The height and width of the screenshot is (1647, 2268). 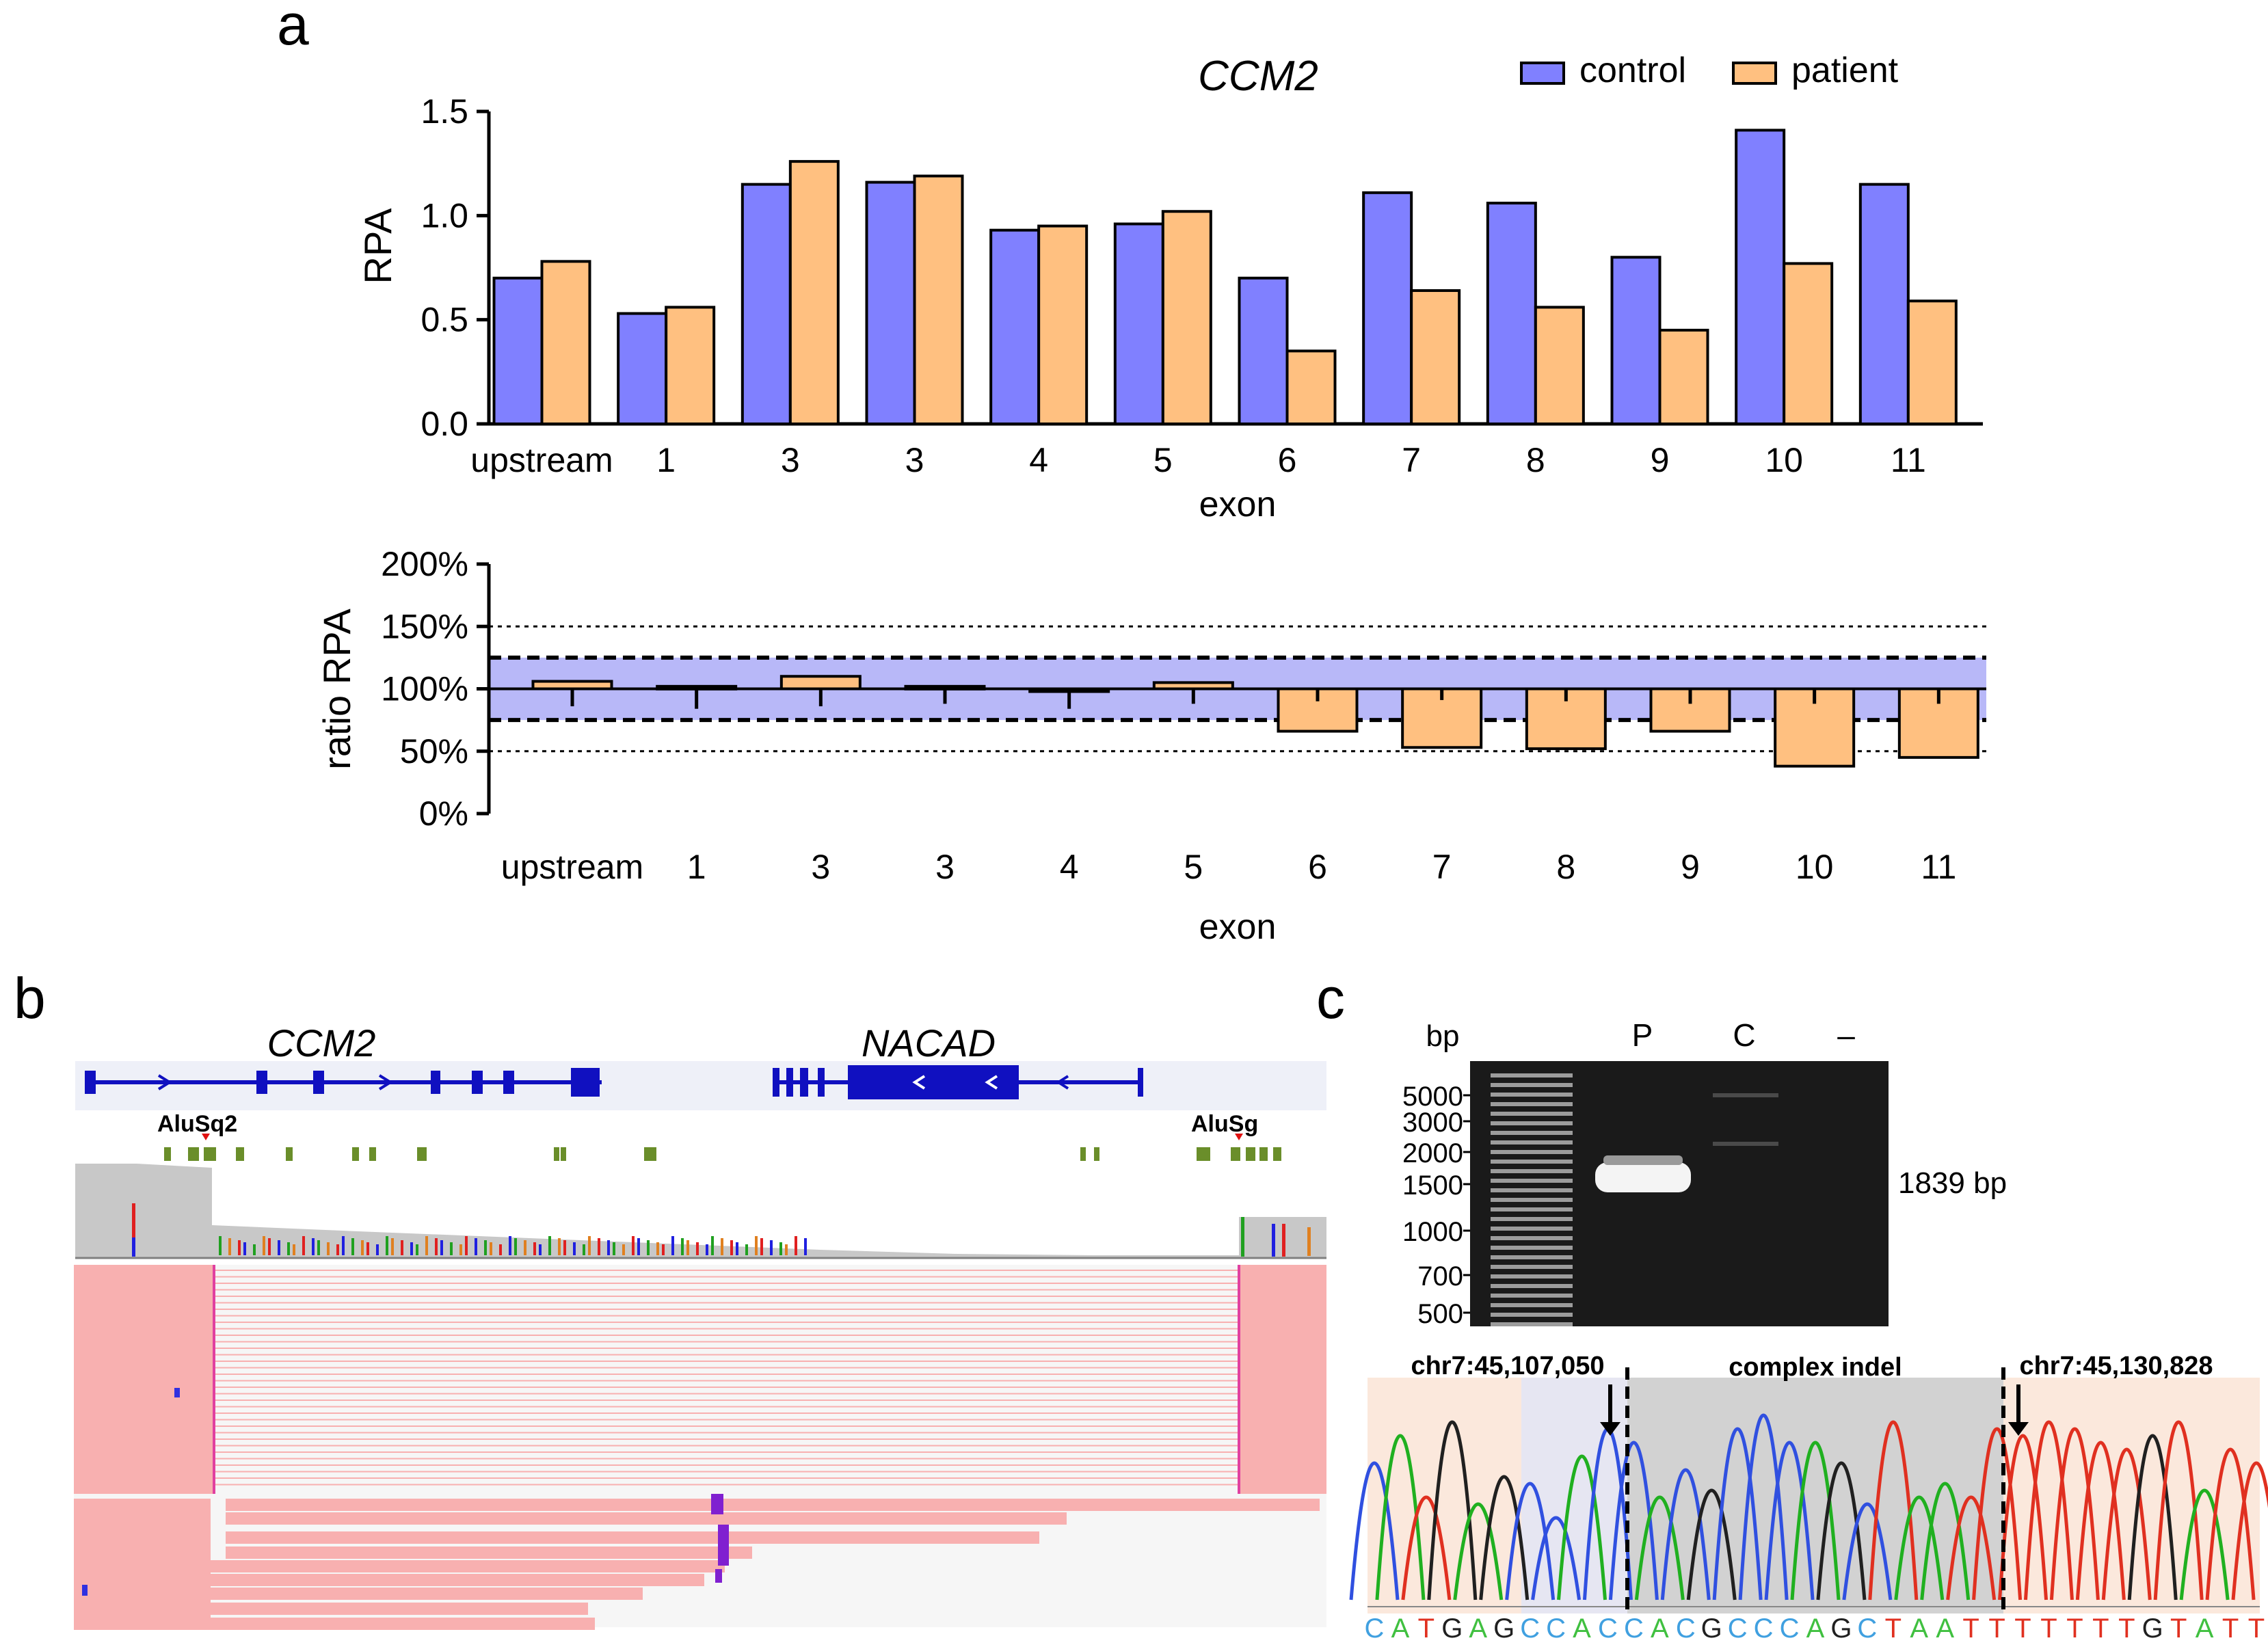 I want to click on legend-label-patient: patient, so click(x=1845, y=70).